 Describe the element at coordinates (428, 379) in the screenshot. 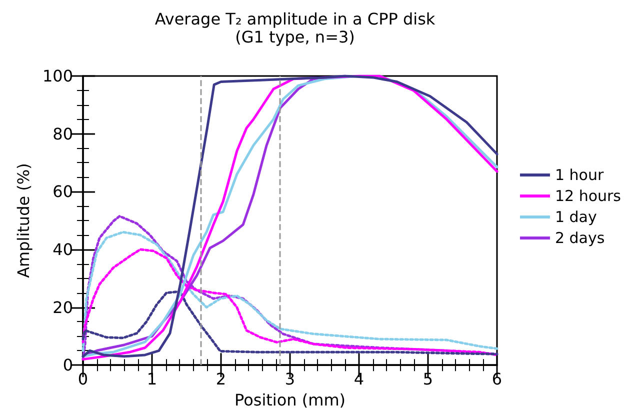

I see `x-tick-label: 5` at that location.